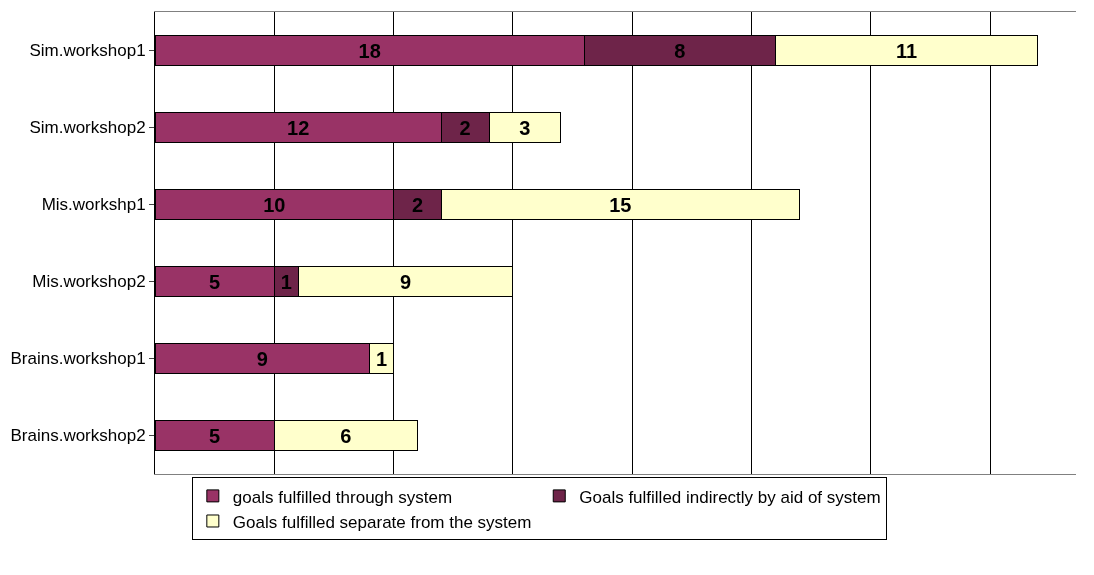 The width and height of the screenshot is (1094, 575). What do you see at coordinates (620, 204) in the screenshot?
I see `data-label: 15` at bounding box center [620, 204].